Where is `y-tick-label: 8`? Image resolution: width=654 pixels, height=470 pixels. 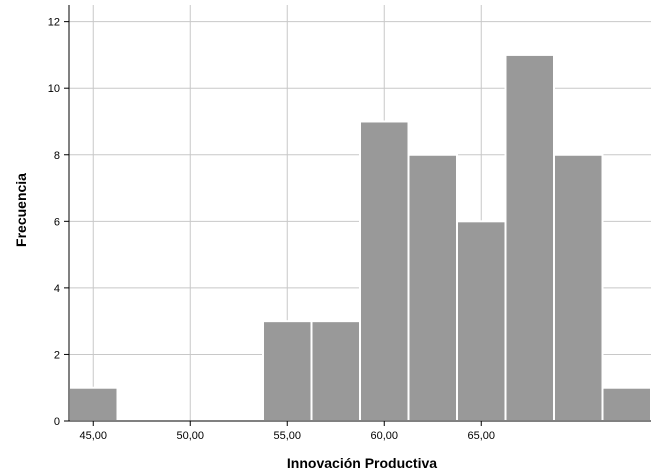 y-tick-label: 8 is located at coordinates (57, 156).